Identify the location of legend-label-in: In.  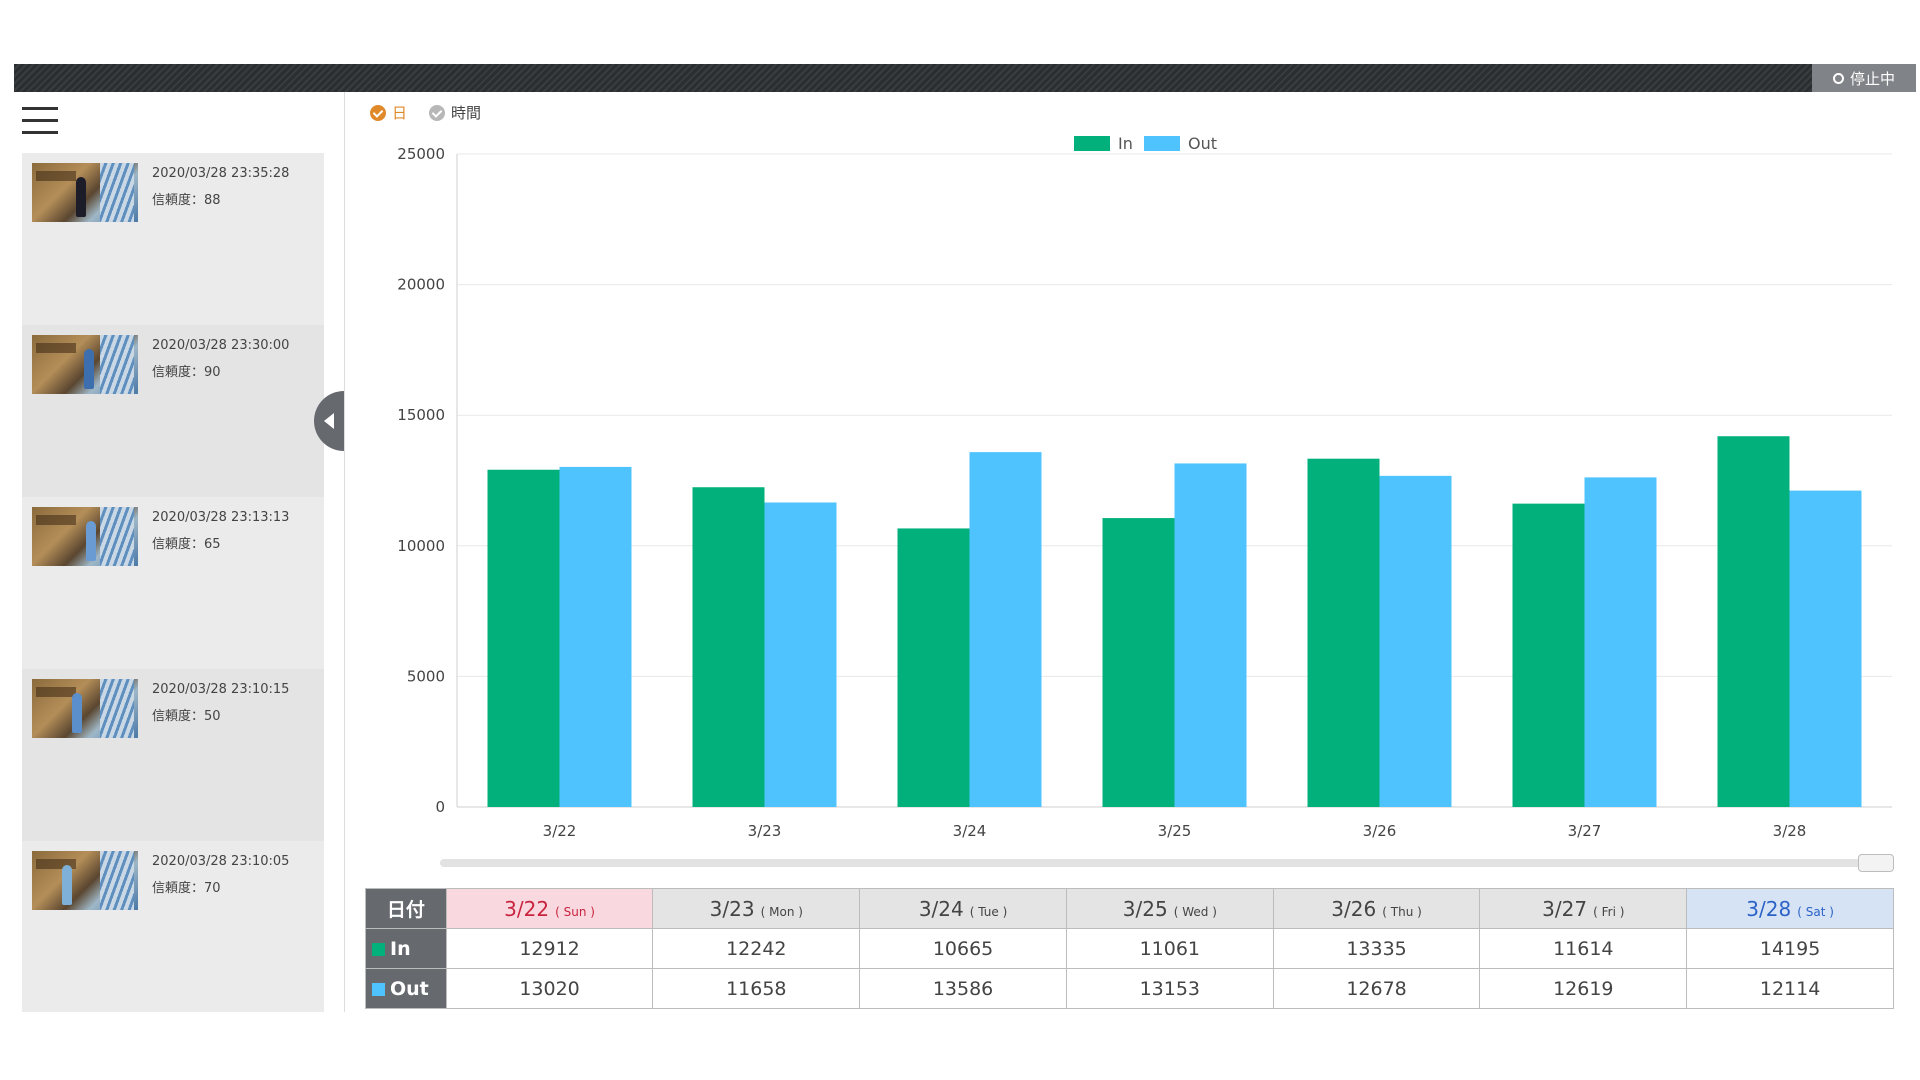
(1125, 143).